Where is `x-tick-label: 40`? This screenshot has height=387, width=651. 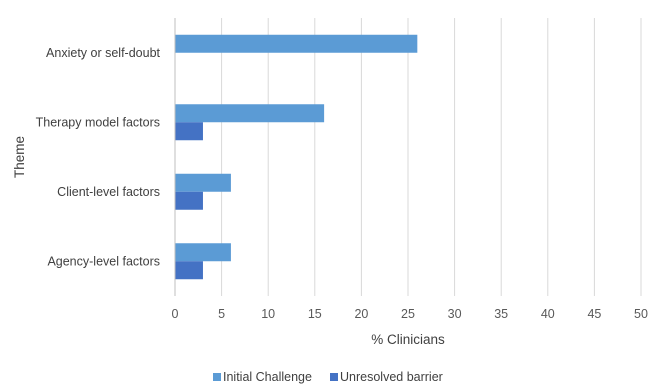
x-tick-label: 40 is located at coordinates (548, 314).